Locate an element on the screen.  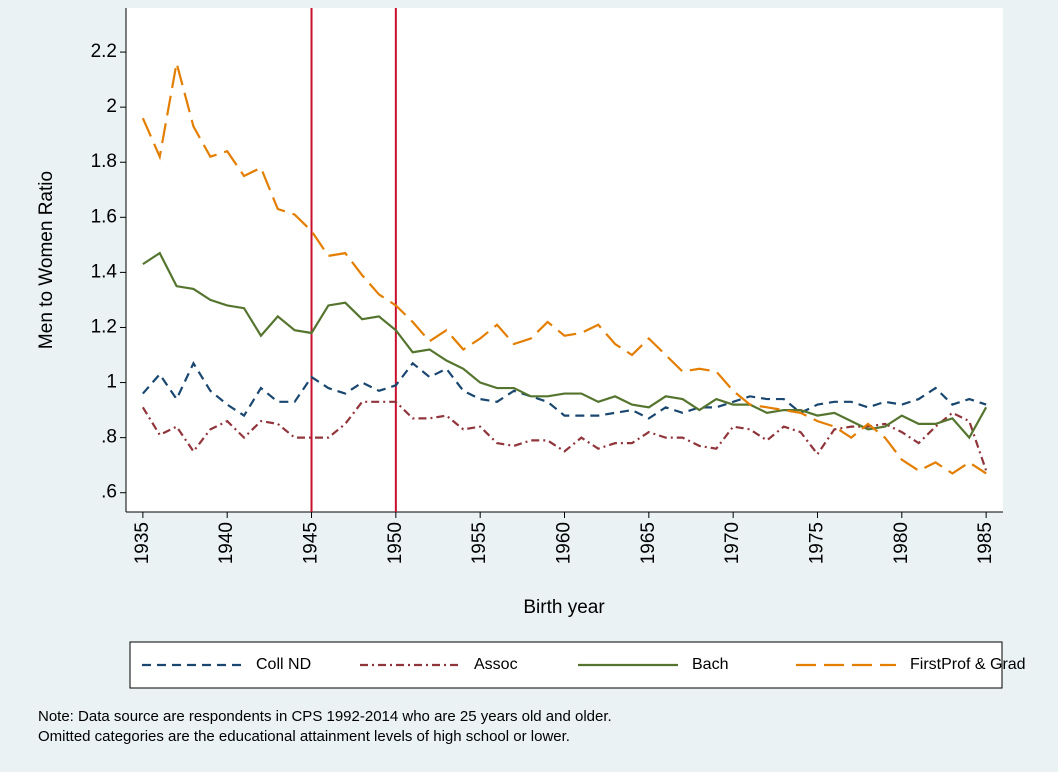
x-axis-title: Birth year is located at coordinates (564, 607).